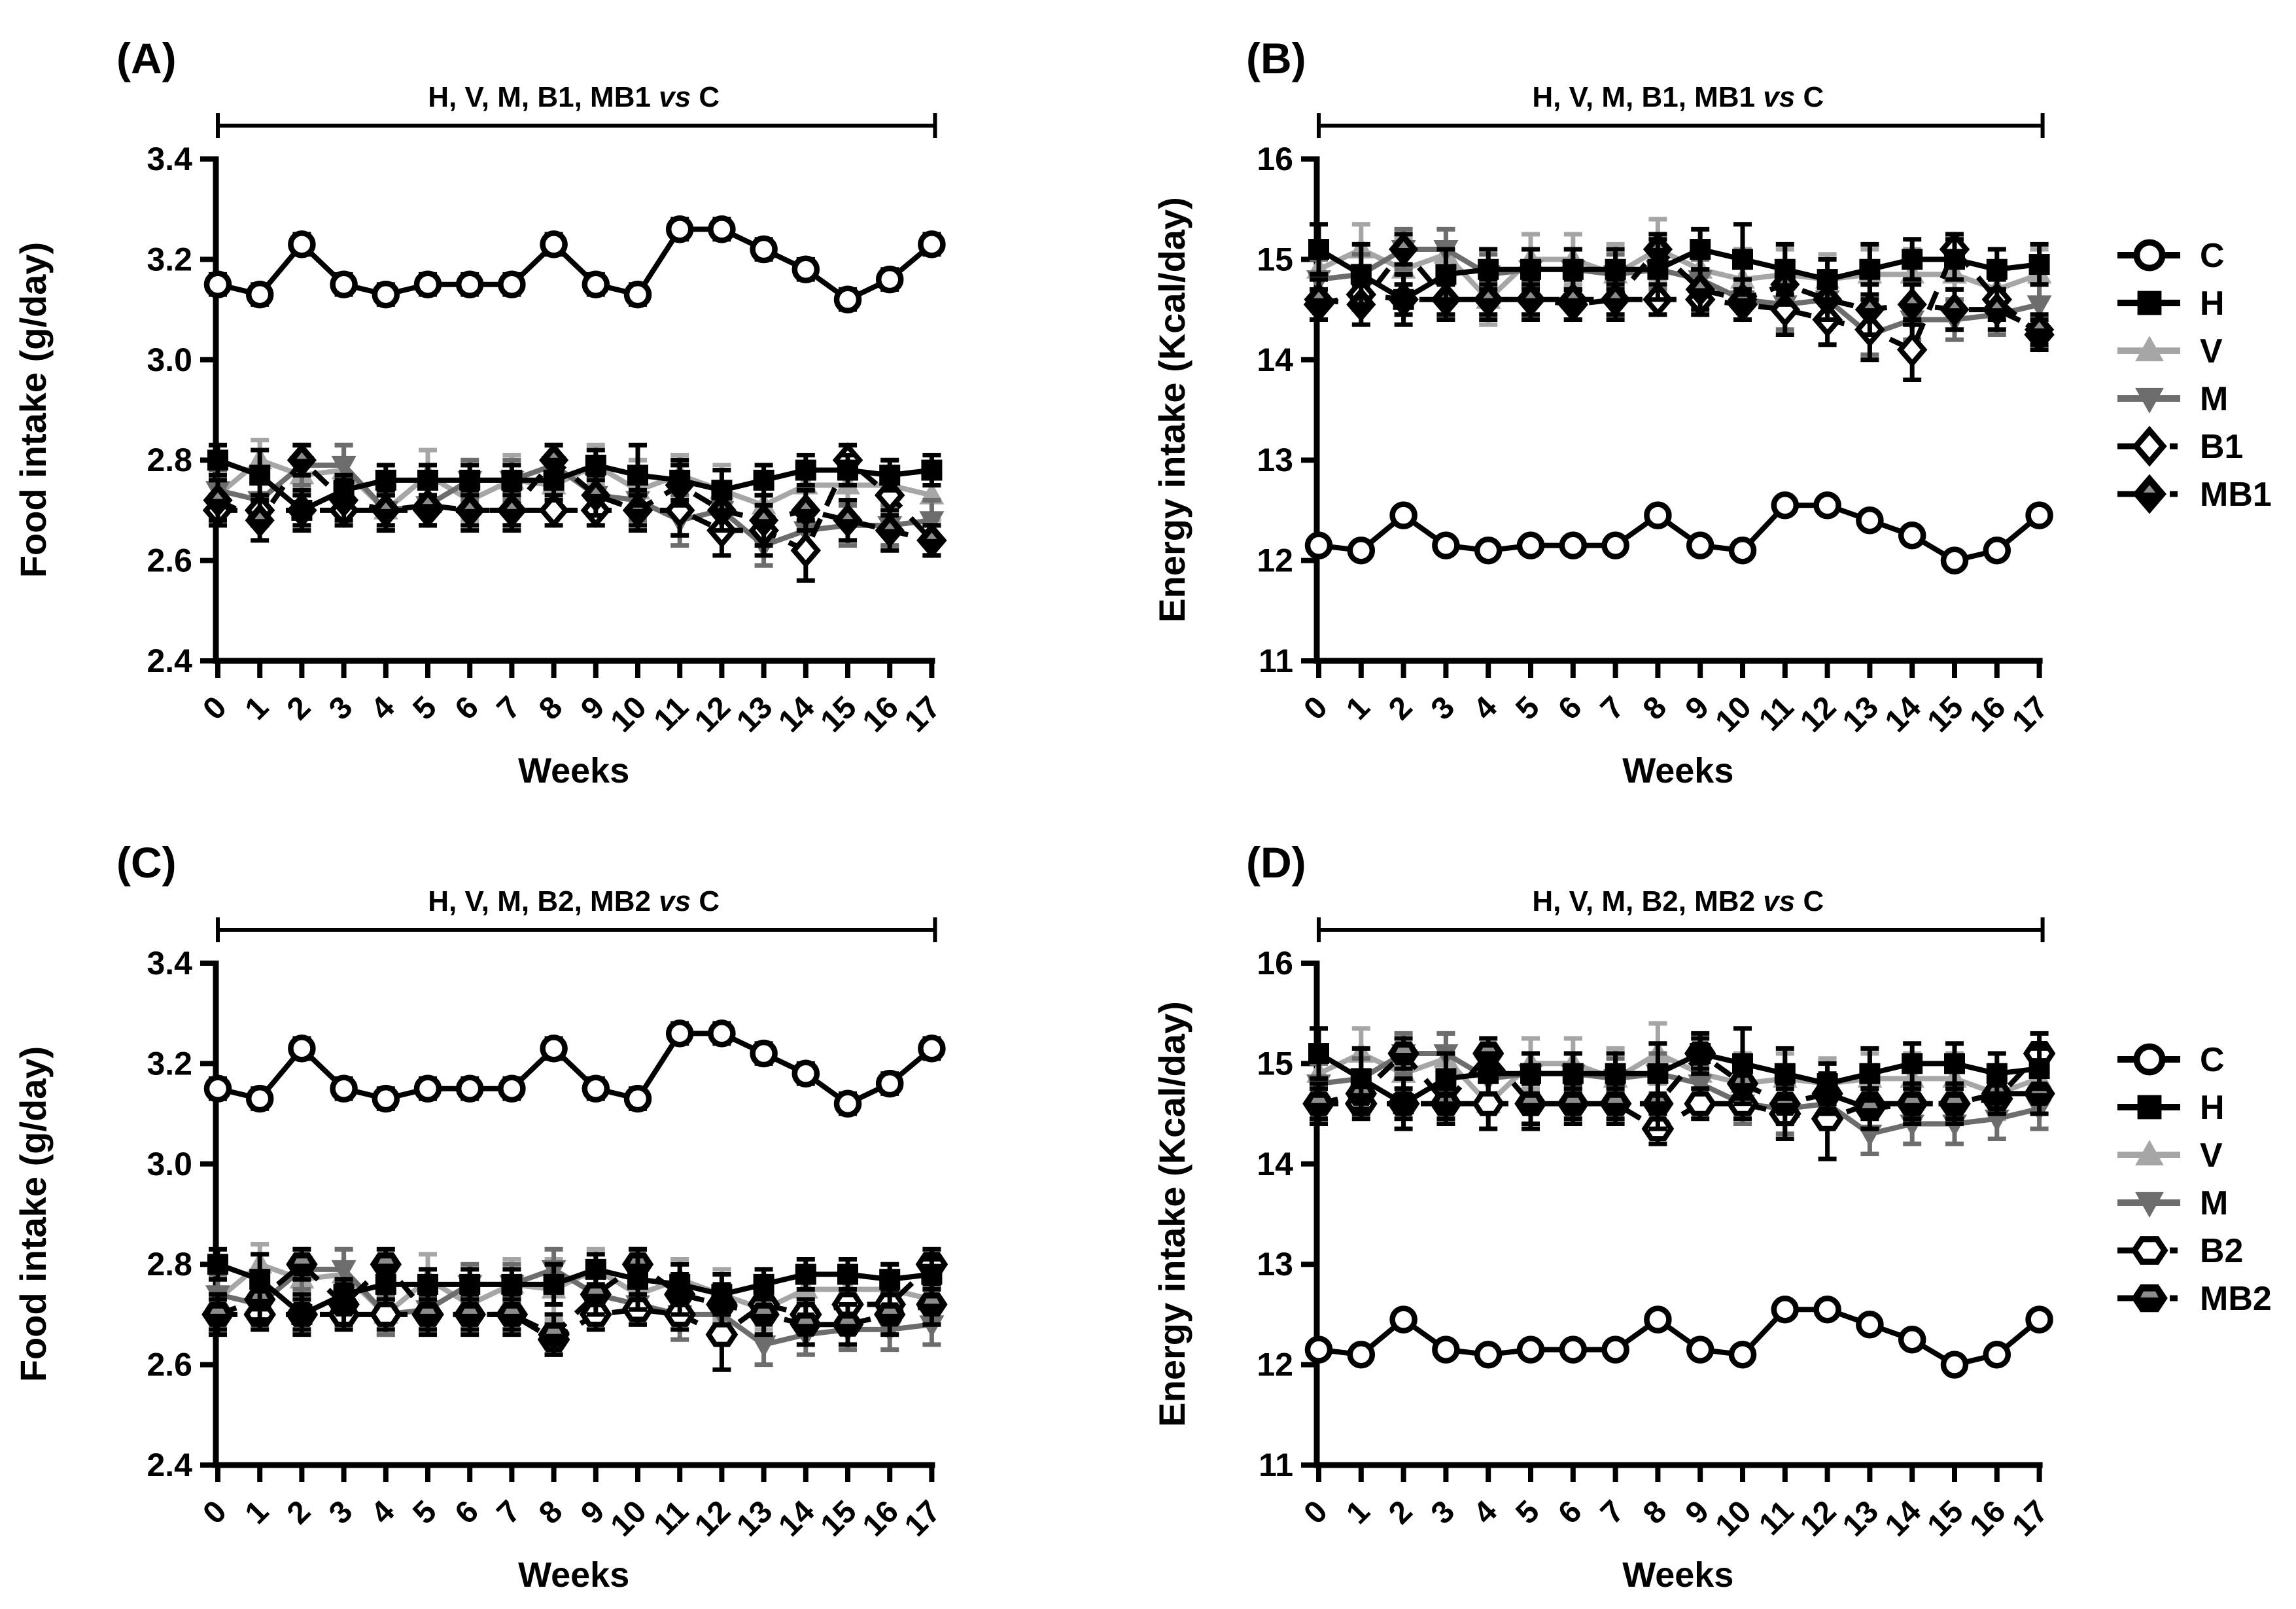  Describe the element at coordinates (299, 708) in the screenshot. I see `x-tick-label: 2` at that location.